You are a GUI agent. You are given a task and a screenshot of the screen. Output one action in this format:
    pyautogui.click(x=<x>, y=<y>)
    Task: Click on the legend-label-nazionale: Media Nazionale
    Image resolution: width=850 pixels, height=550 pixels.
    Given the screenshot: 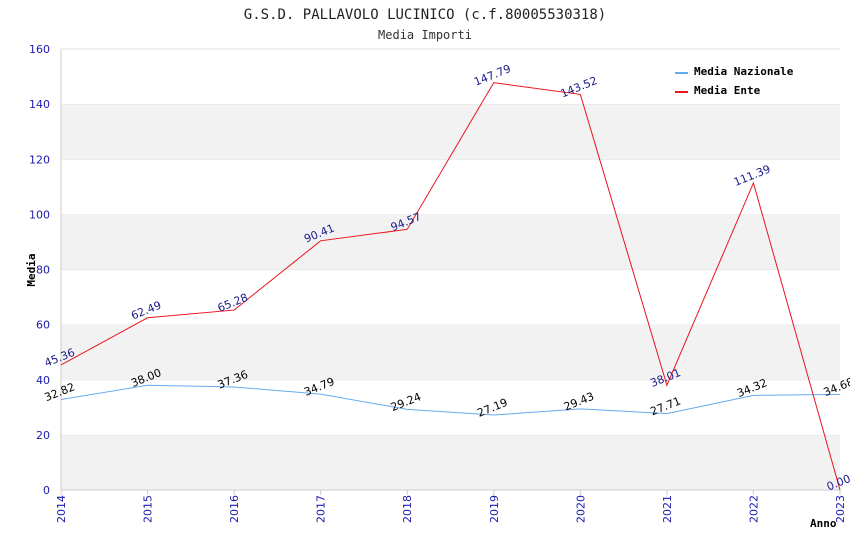 What is the action you would take?
    pyautogui.click(x=744, y=71)
    